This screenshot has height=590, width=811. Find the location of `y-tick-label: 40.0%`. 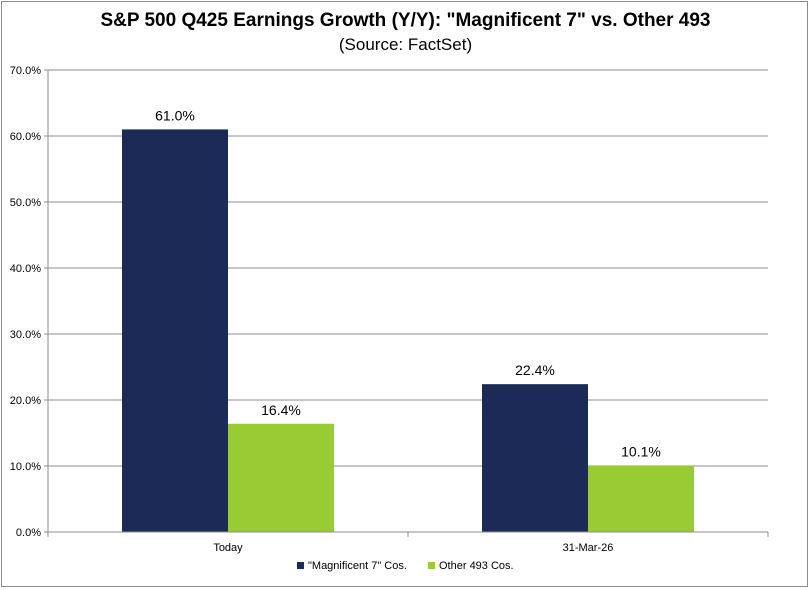

y-tick-label: 40.0% is located at coordinates (25, 269).